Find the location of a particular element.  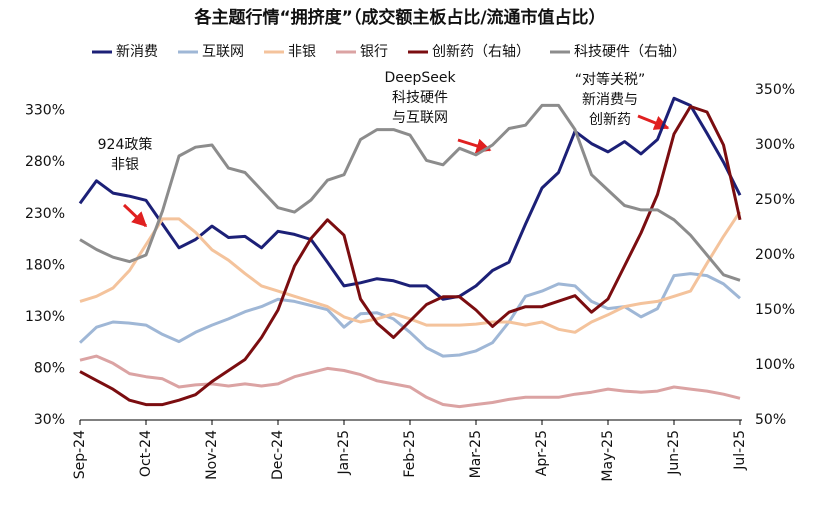

x-tick-label: Dec-24 is located at coordinates (278, 455).